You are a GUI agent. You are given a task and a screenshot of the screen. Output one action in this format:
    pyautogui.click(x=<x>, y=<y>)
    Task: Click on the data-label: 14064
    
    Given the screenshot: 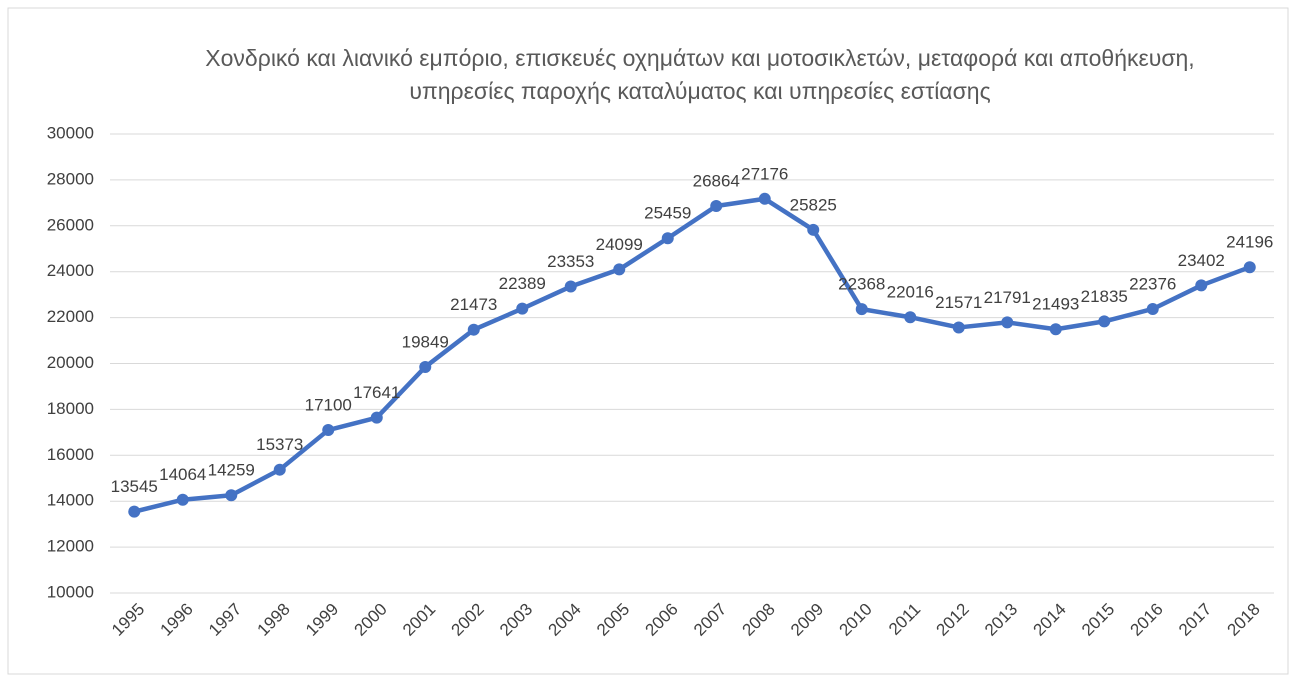 What is the action you would take?
    pyautogui.click(x=182, y=474)
    